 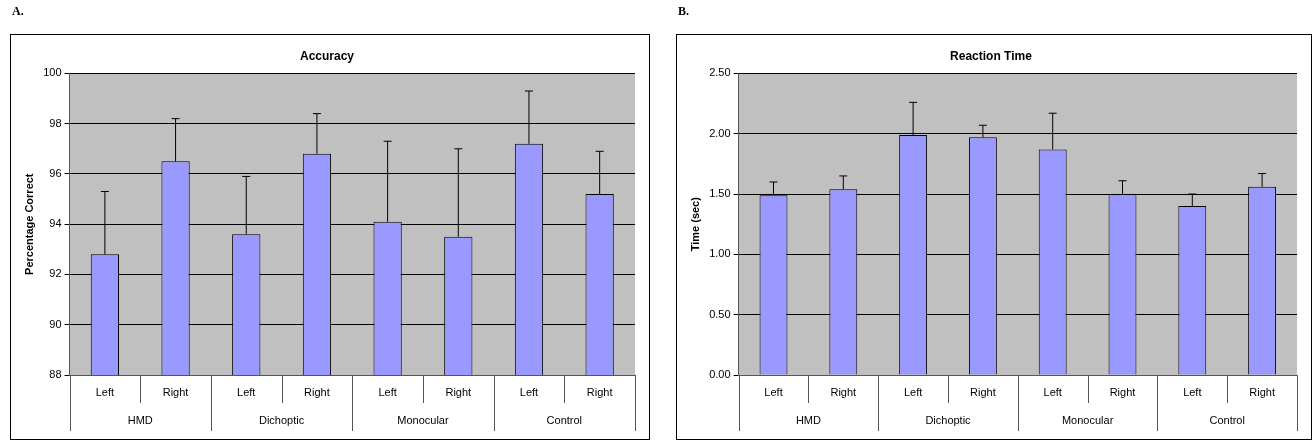 I want to click on y-tick-label: 92, so click(x=55, y=273).